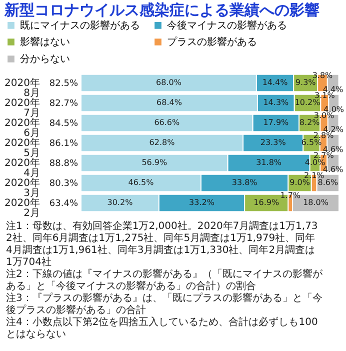 This screenshot has width=346, height=351. What do you see at coordinates (267, 202) in the screenshot?
I see `data-label: 16.9%` at bounding box center [267, 202].